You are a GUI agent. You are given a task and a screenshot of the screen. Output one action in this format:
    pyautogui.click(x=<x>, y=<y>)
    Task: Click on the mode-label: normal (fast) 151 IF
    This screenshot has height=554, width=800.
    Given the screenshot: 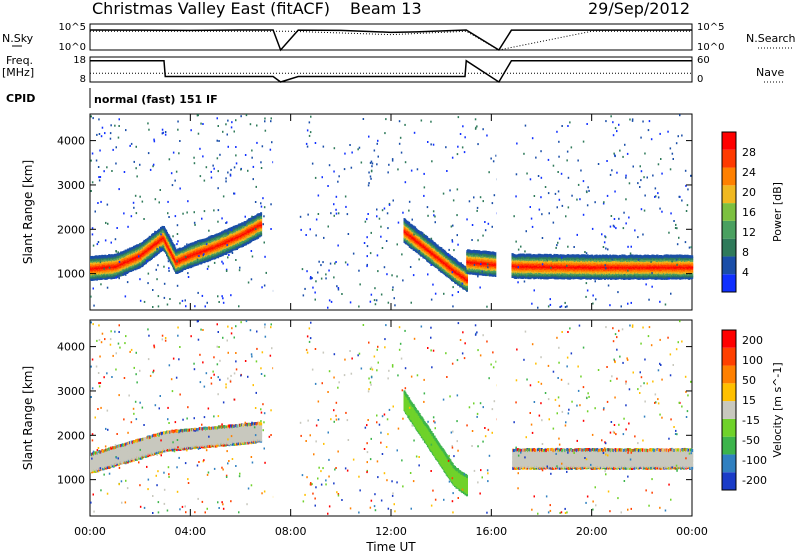 What is the action you would take?
    pyautogui.click(x=156, y=99)
    